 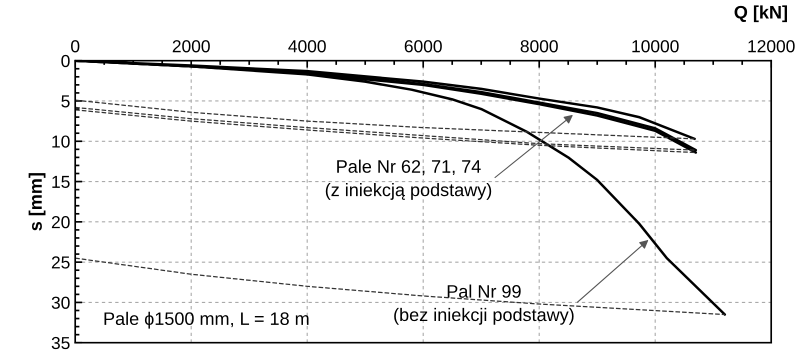 What do you see at coordinates (191, 46) in the screenshot?
I see `x-tick-label: 2000` at bounding box center [191, 46].